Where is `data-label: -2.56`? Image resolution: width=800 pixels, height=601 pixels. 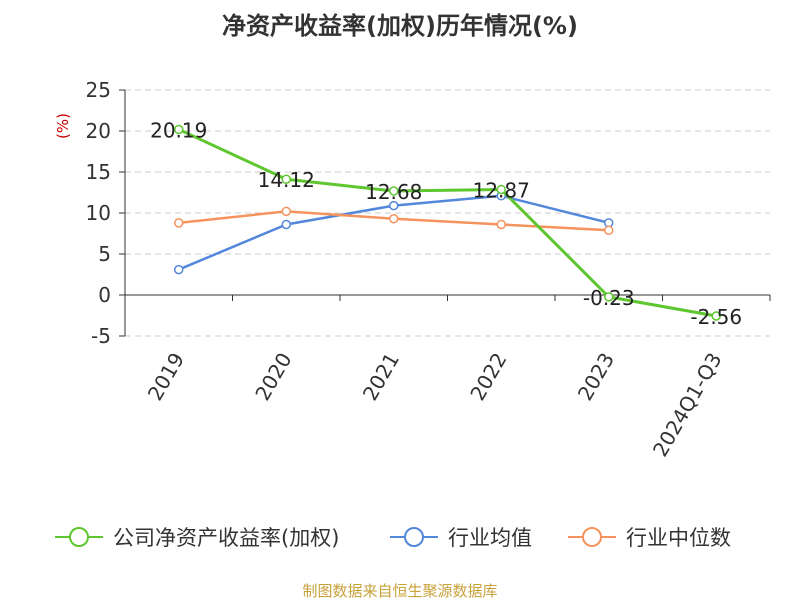 data-label: -2.56 is located at coordinates (716, 317).